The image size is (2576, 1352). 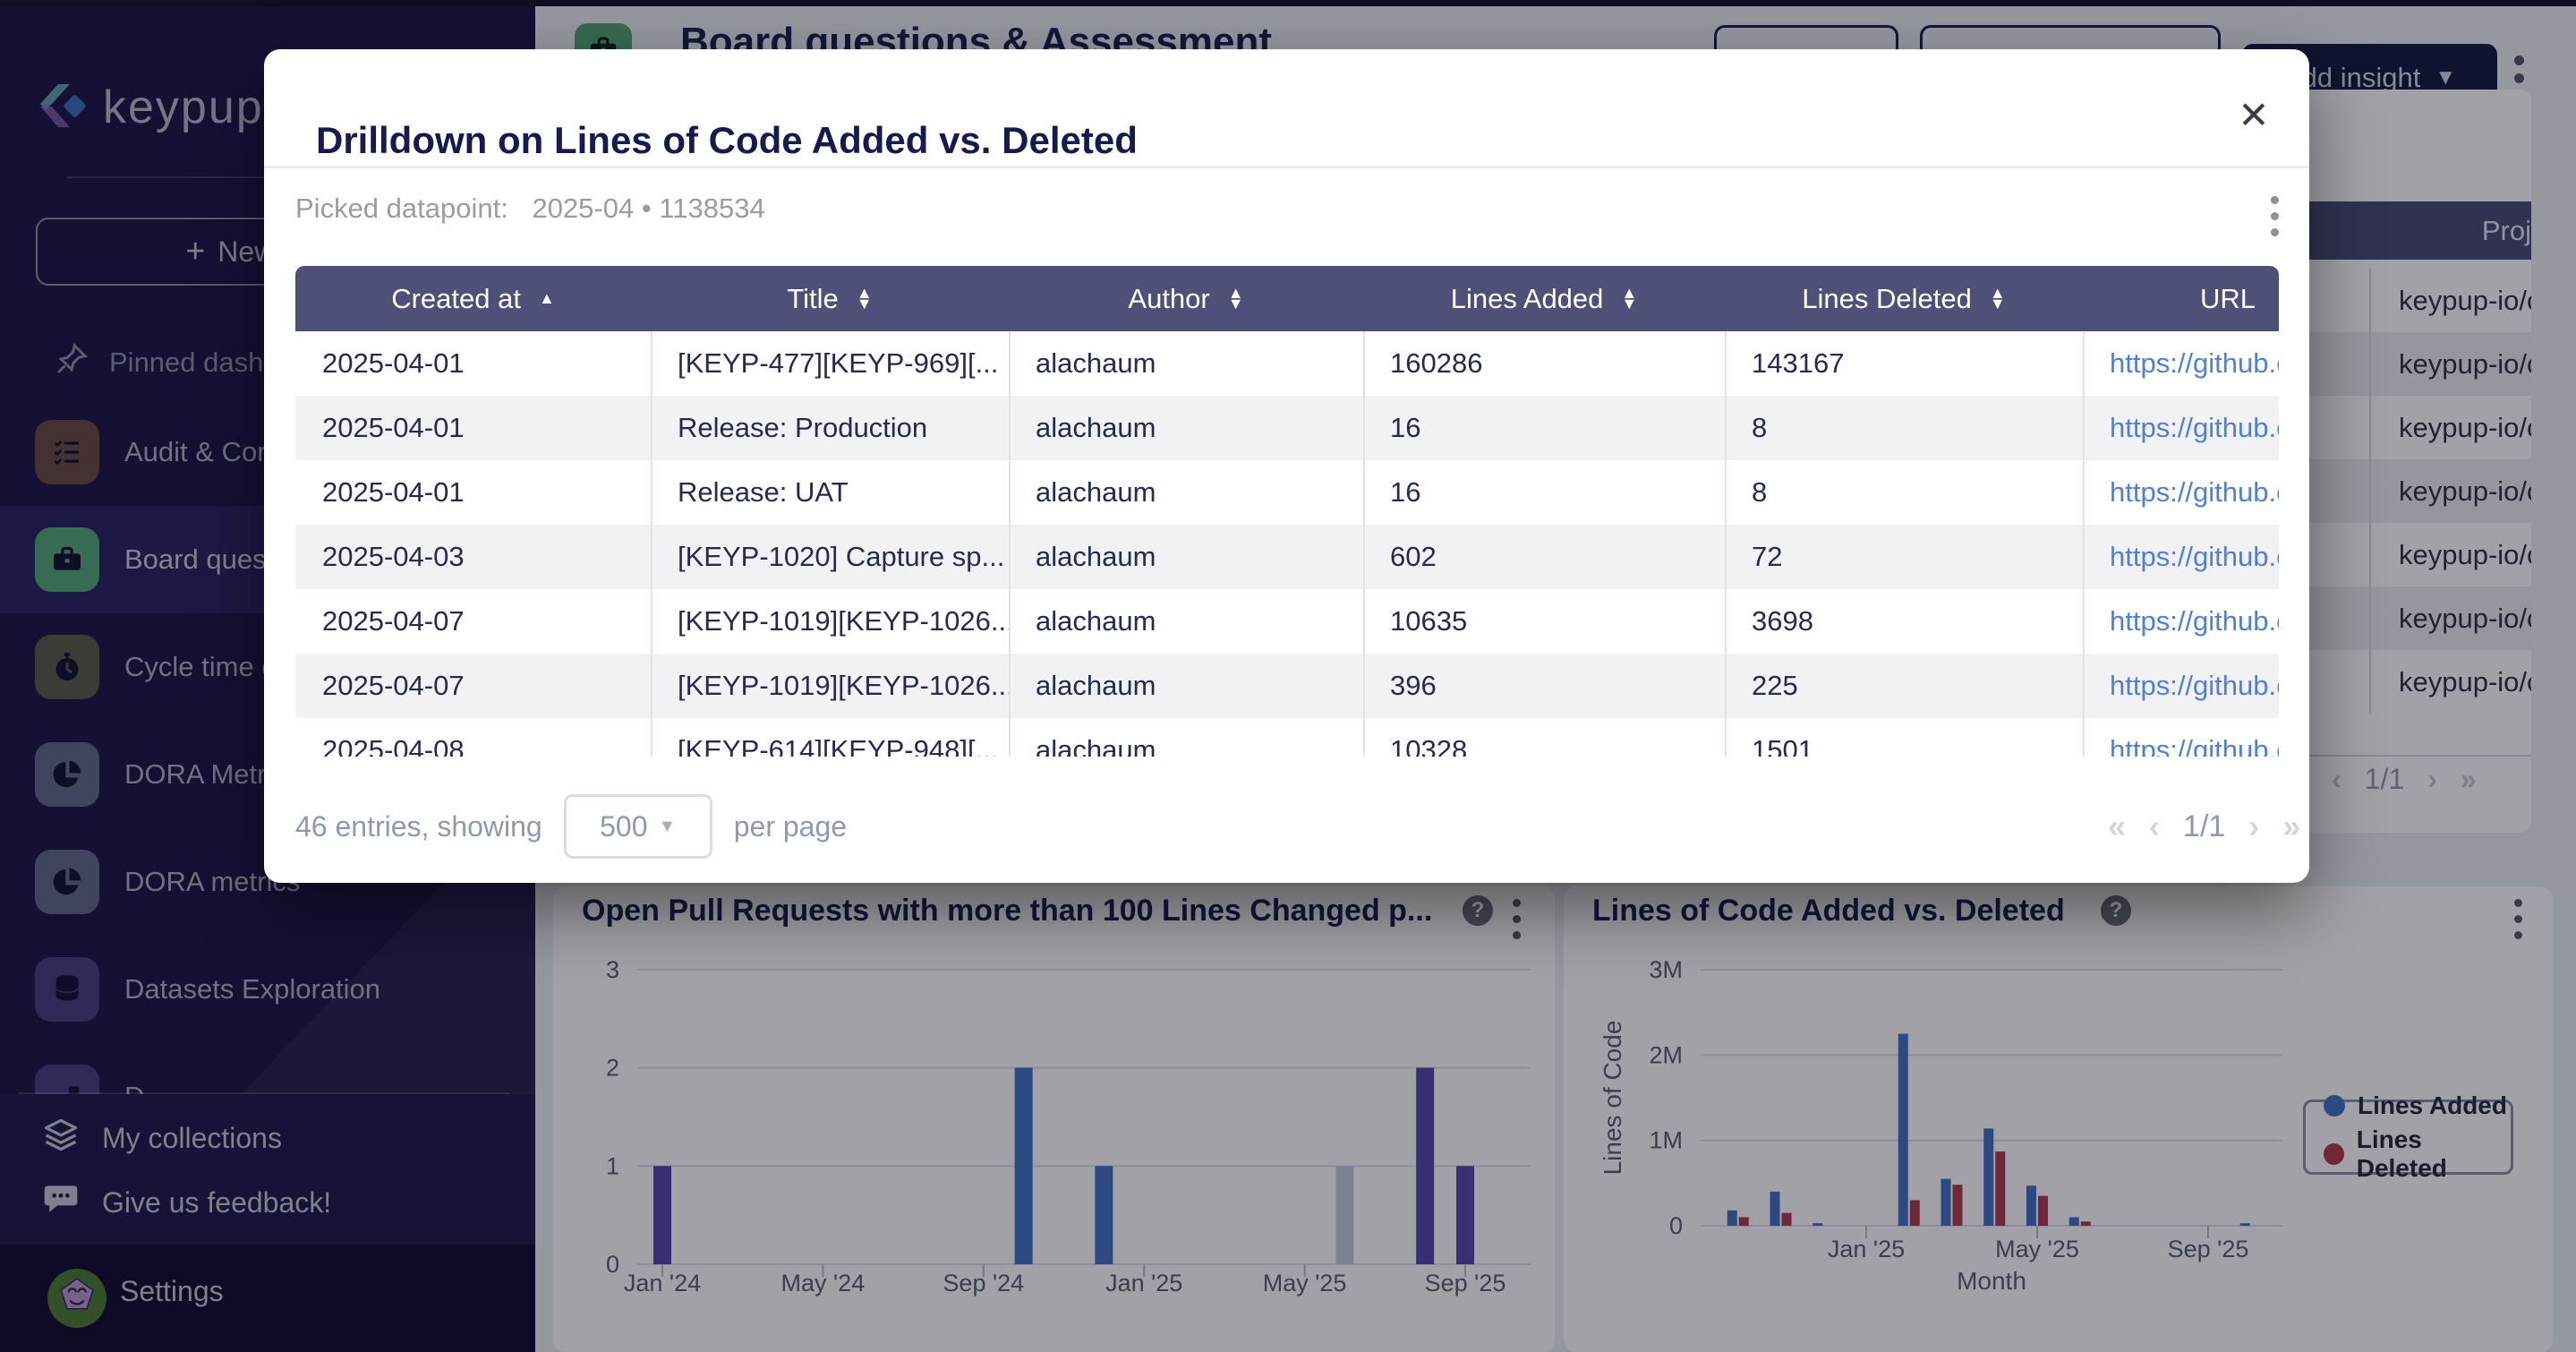 I want to click on row-cell: 8, so click(x=1760, y=492).